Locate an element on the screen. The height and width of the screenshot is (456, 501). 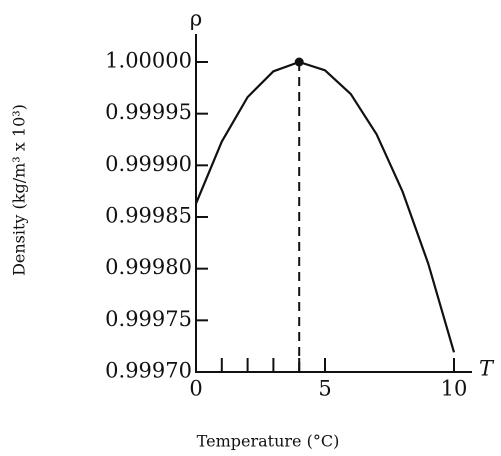
x-tick-label: 10 is located at coordinates (454, 389).